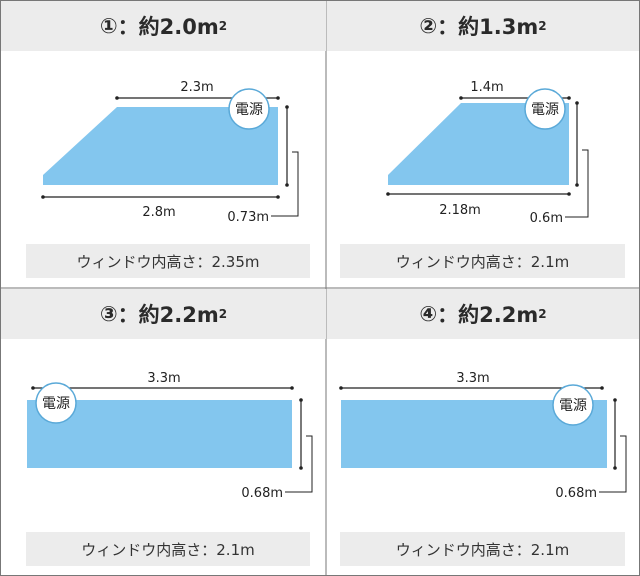 The width and height of the screenshot is (640, 576). I want to click on panel-2-bottom-width: 2.18m, so click(460, 210).